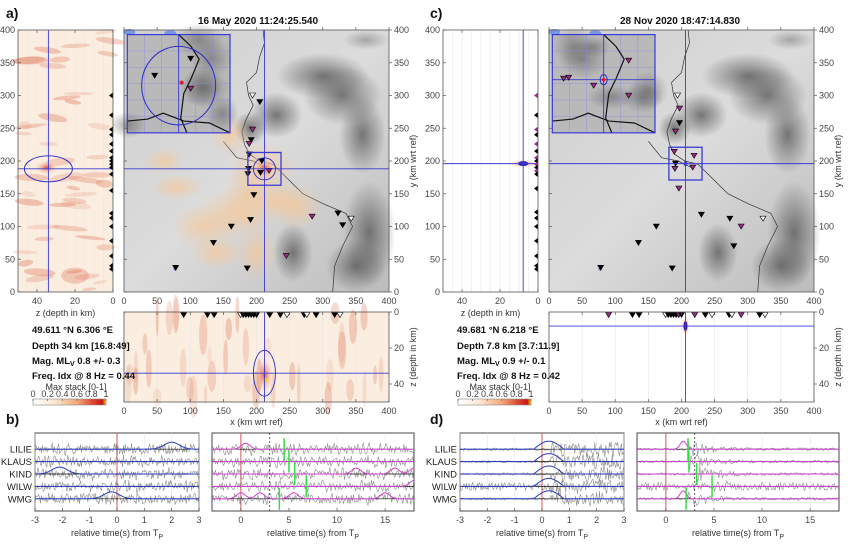 This screenshot has width=850, height=546. I want to click on y-tick-label: 100, so click(7, 227).